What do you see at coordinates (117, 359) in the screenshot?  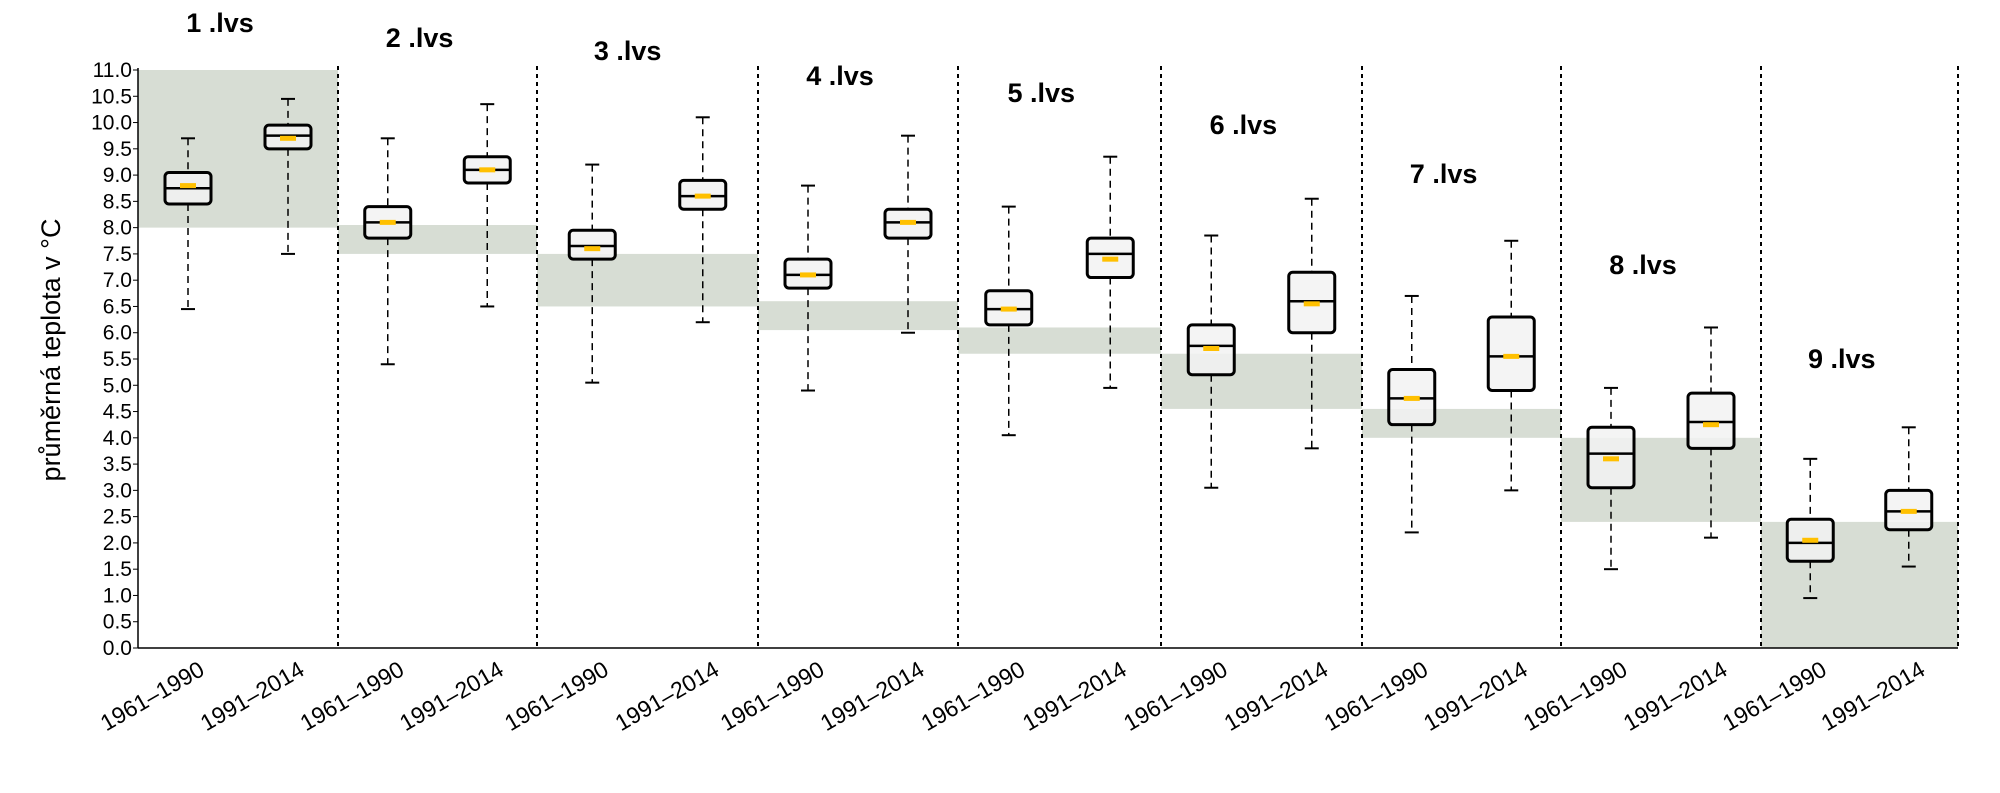 I see `y-tick-label: 5.5` at bounding box center [117, 359].